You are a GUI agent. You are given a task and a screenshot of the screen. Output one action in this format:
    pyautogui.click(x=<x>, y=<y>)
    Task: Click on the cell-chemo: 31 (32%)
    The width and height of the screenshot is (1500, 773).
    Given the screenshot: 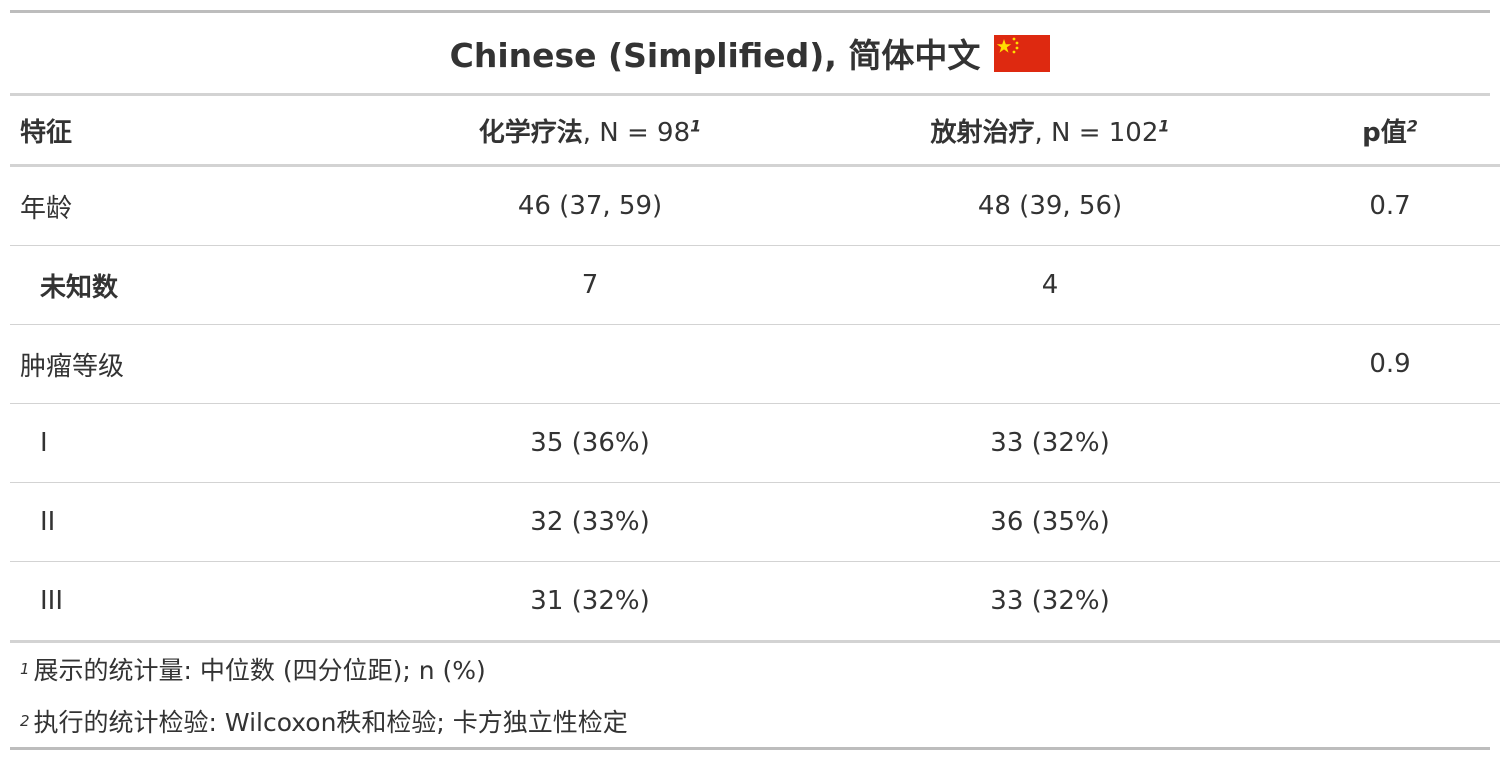 What is the action you would take?
    pyautogui.click(x=590, y=602)
    